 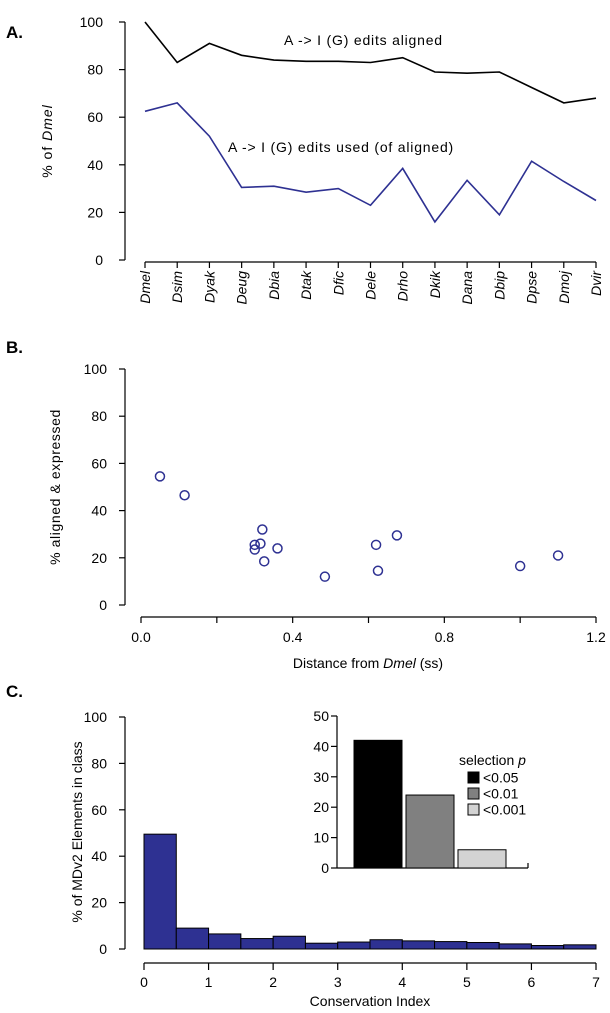 I want to click on panel-c-x-tick-label: 6, so click(x=532, y=982).